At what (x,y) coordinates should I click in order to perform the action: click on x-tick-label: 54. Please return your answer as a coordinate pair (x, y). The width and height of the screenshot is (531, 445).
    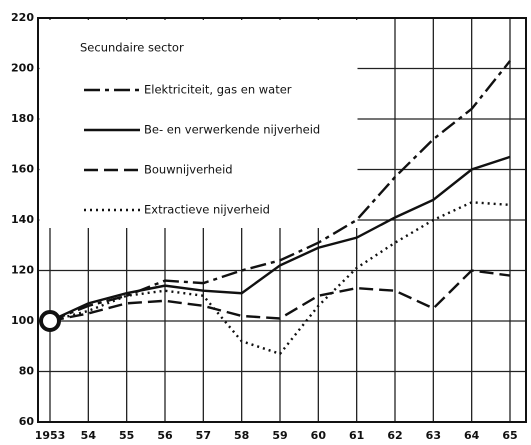
    Looking at the image, I should click on (89, 435).